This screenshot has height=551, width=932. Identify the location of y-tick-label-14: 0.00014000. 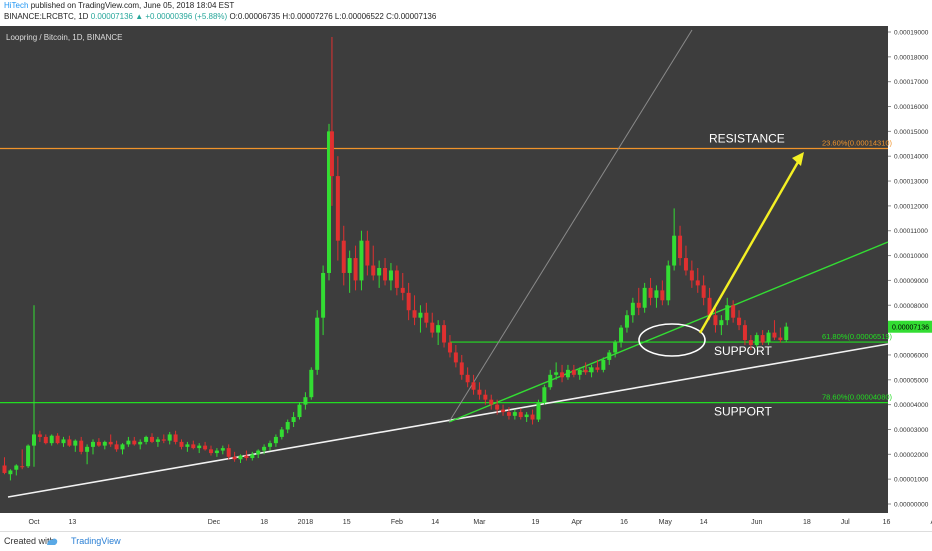
(911, 157).